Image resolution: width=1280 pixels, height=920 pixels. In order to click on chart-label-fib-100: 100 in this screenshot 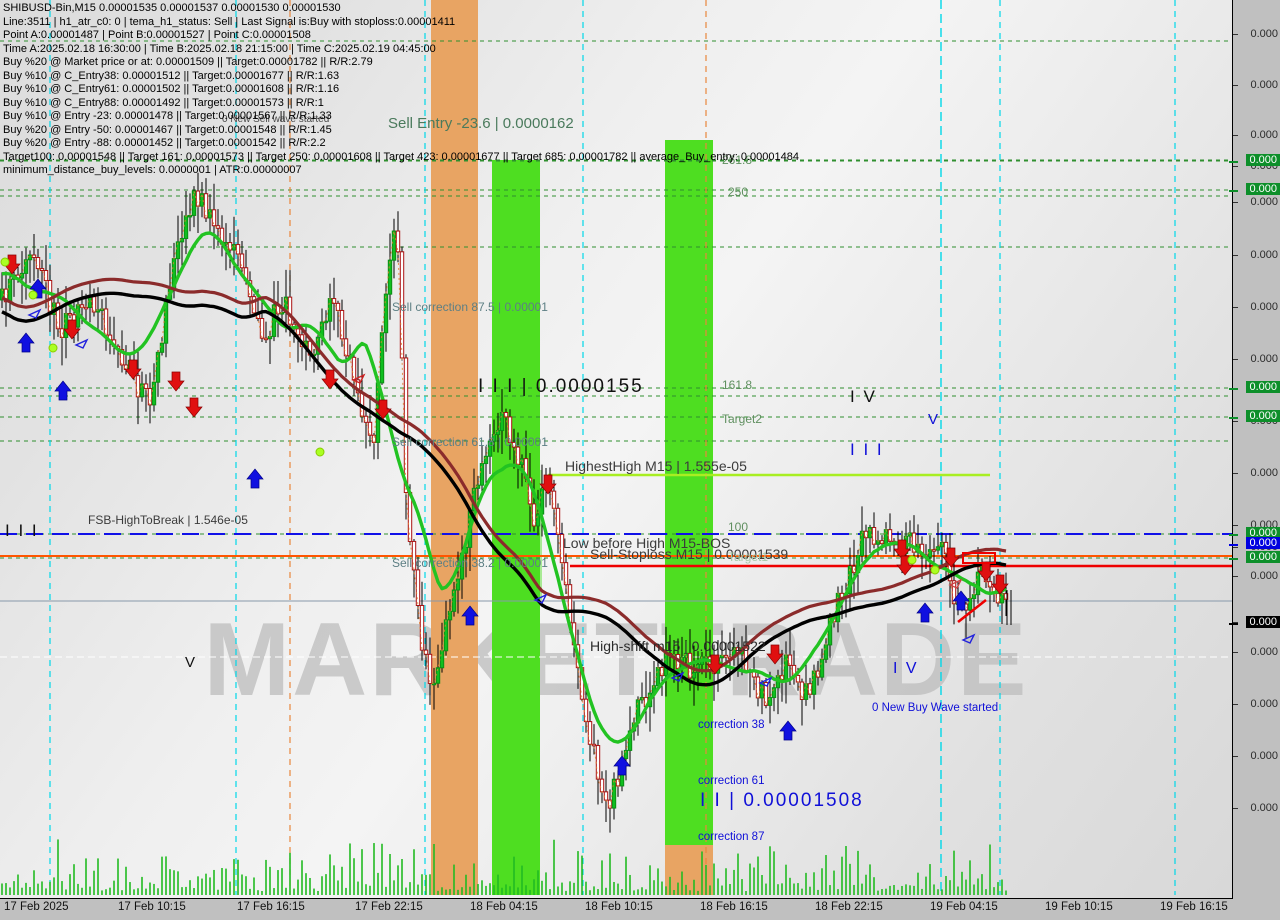, I will do `click(738, 527)`.